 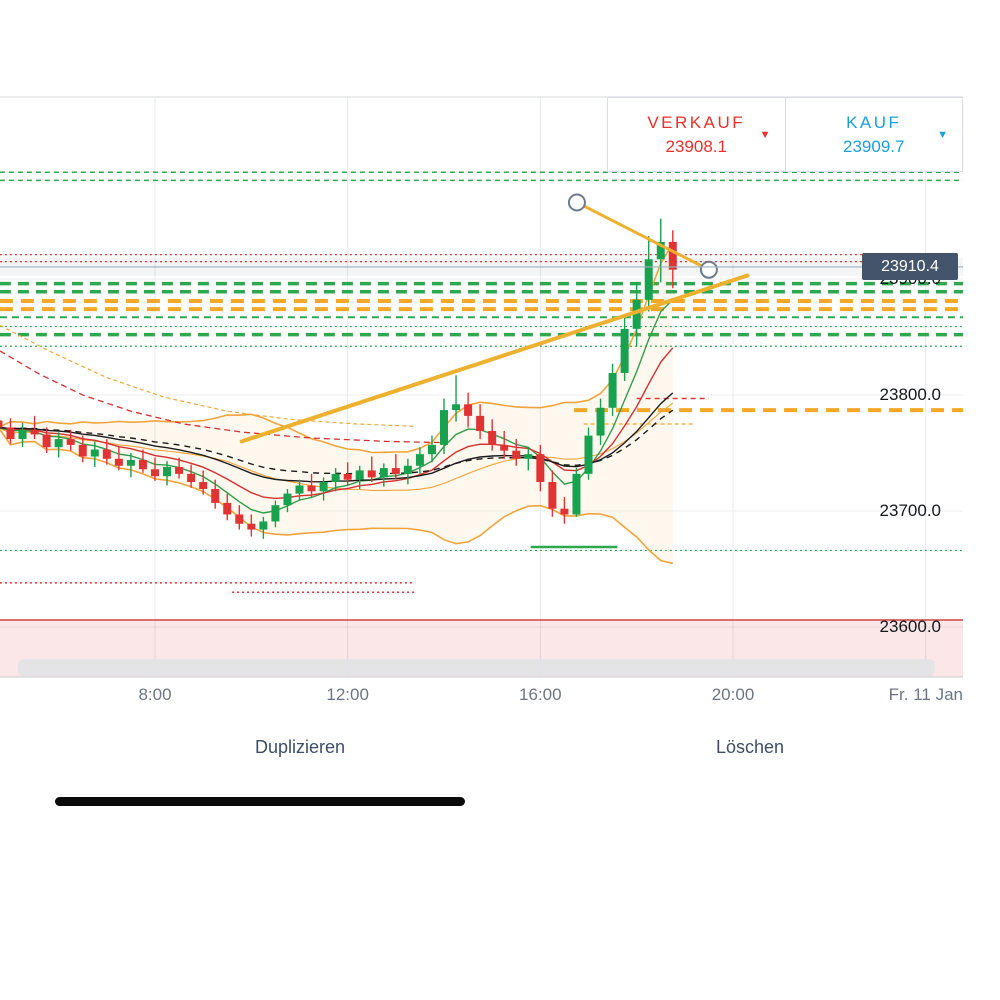 What do you see at coordinates (300, 747) in the screenshot?
I see `duplicate-button: Duplizieren` at bounding box center [300, 747].